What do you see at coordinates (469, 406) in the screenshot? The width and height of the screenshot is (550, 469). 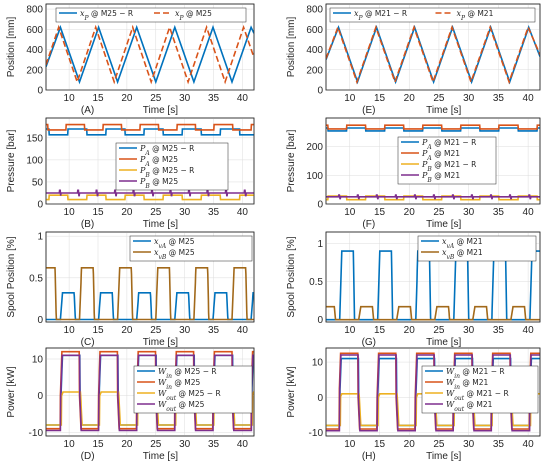 I see `legend-entry: Wout @ M21` at bounding box center [469, 406].